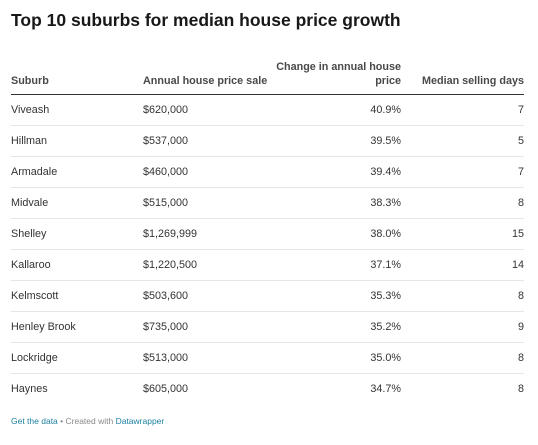 Image resolution: width=538 pixels, height=445 pixels. Describe the element at coordinates (77, 234) in the screenshot. I see `cell-suburb: Shelley` at that location.